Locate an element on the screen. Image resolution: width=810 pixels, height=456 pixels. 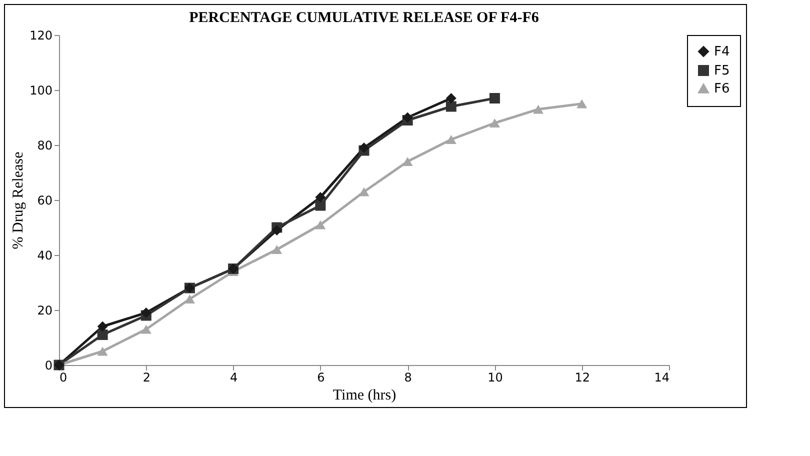
legend-label: F4 is located at coordinates (722, 52).